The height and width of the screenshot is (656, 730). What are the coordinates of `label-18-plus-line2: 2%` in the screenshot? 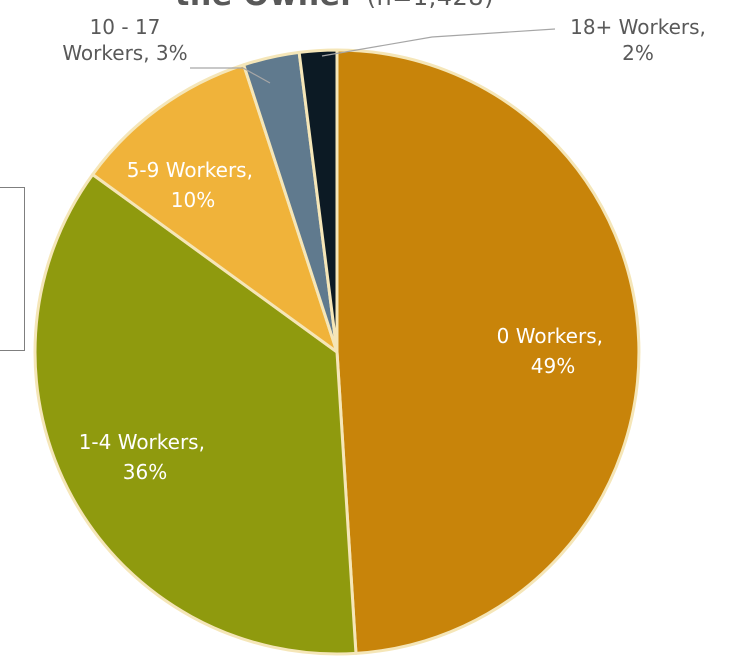 It's located at (638, 53).